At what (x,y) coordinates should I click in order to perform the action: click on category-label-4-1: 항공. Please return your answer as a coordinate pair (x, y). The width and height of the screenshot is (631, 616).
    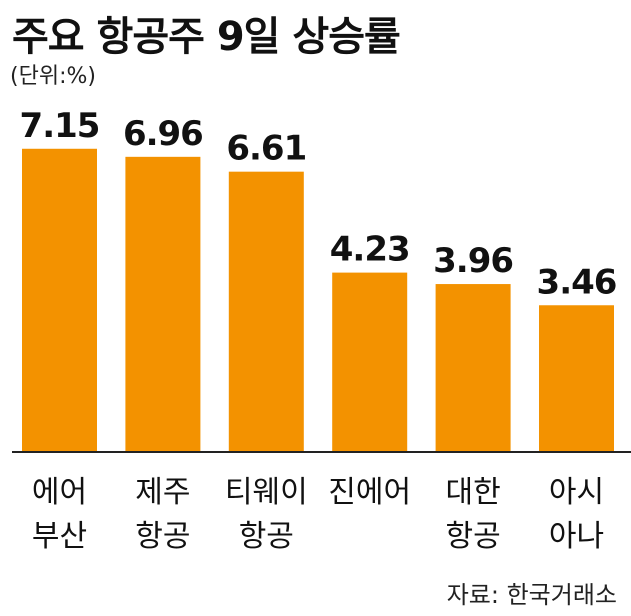
    Looking at the image, I should click on (472, 536).